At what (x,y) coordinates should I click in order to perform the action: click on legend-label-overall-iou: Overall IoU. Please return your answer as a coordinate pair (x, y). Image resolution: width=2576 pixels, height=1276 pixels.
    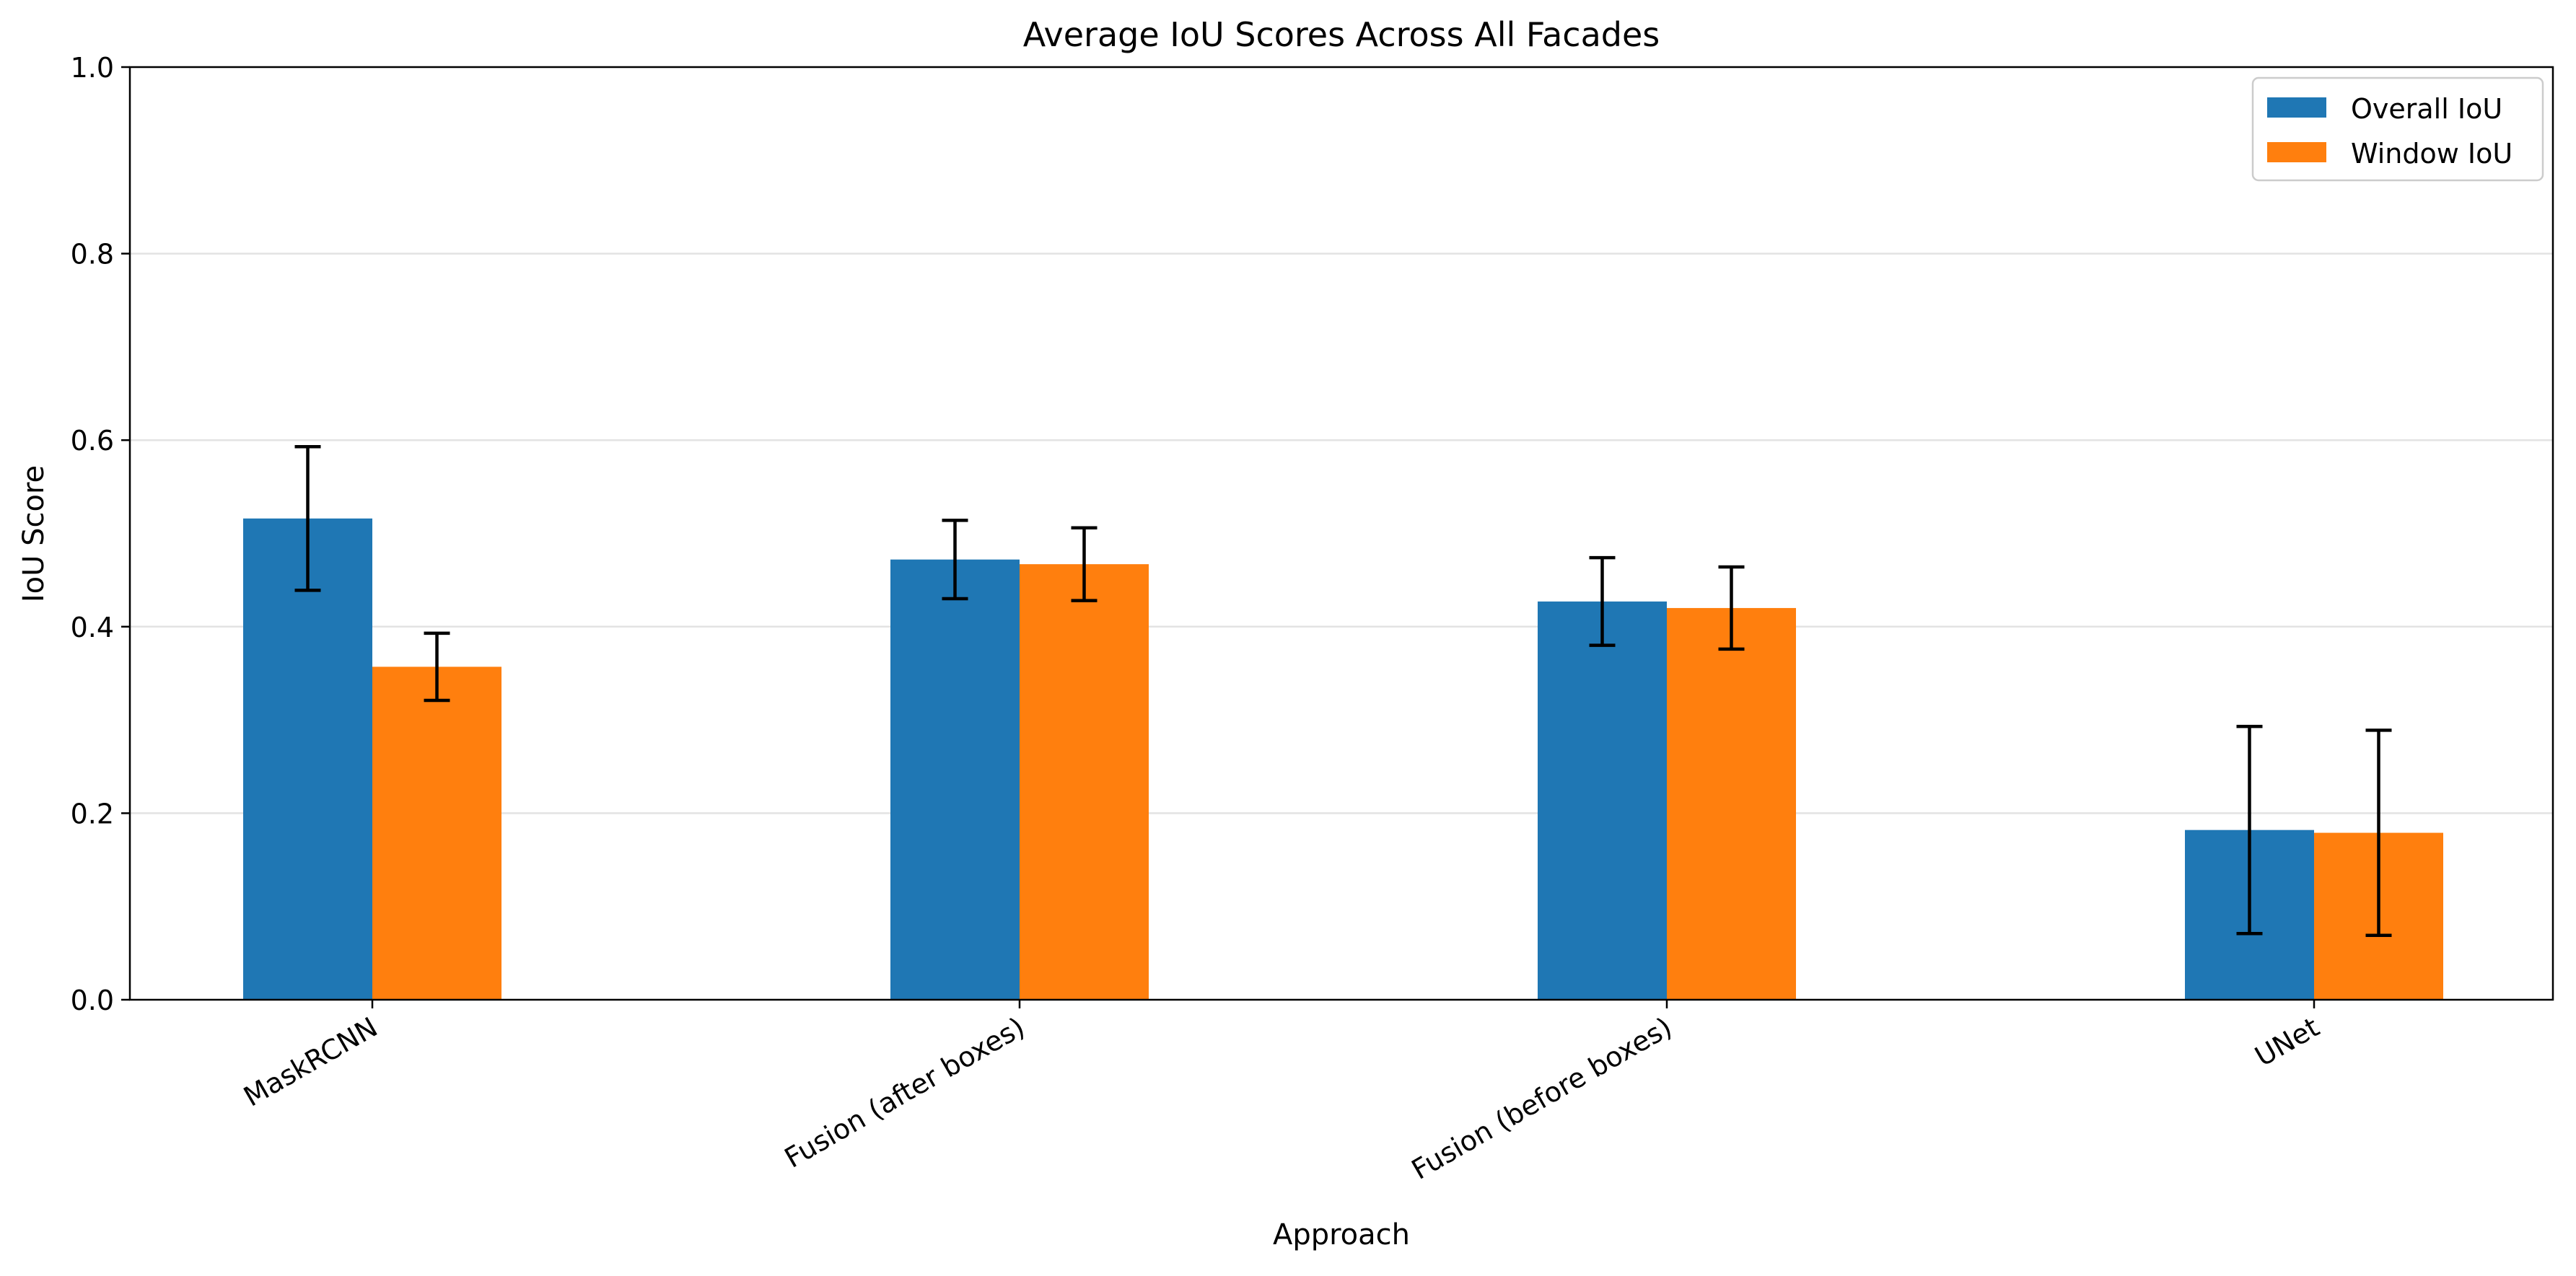
    Looking at the image, I should click on (2426, 109).